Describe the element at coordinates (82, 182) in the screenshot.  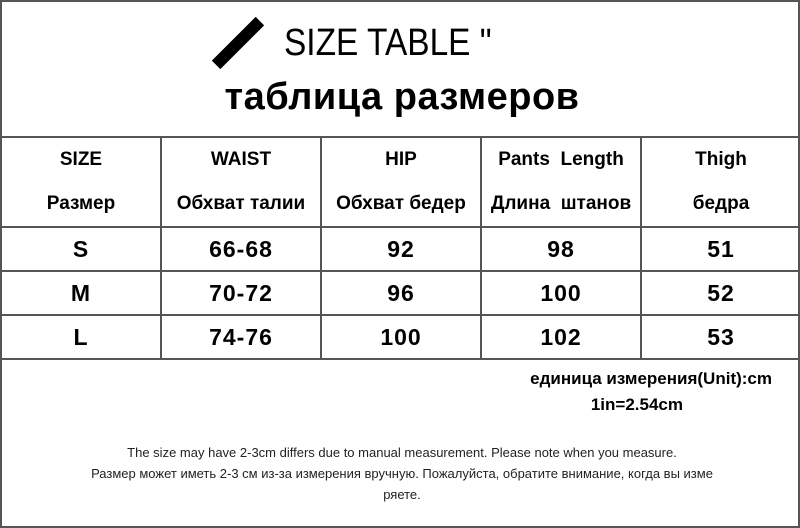
I see `header-size: SIZE Размер` at that location.